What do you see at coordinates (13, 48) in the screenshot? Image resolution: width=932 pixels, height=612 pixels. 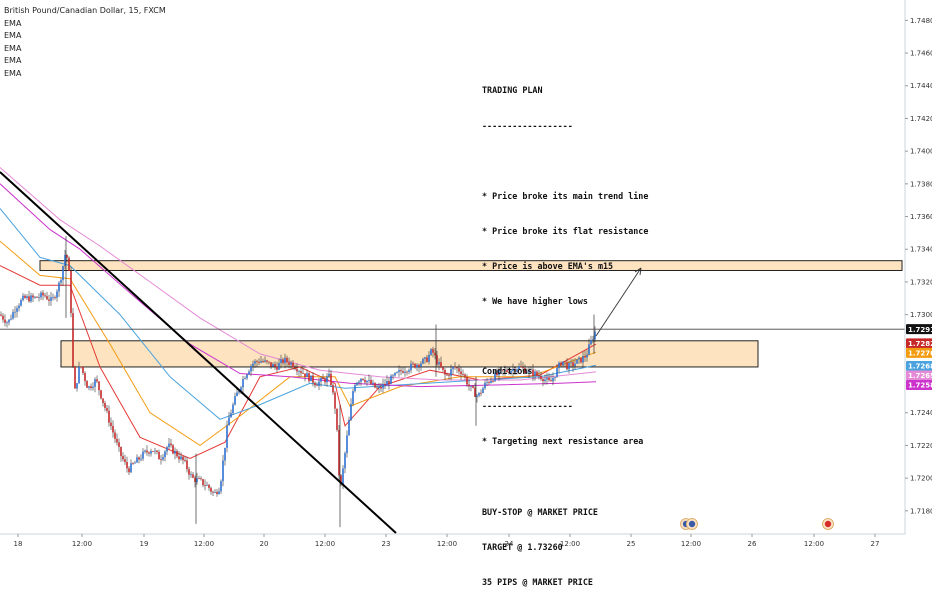 I see `indicator-ema-3: EMA` at bounding box center [13, 48].